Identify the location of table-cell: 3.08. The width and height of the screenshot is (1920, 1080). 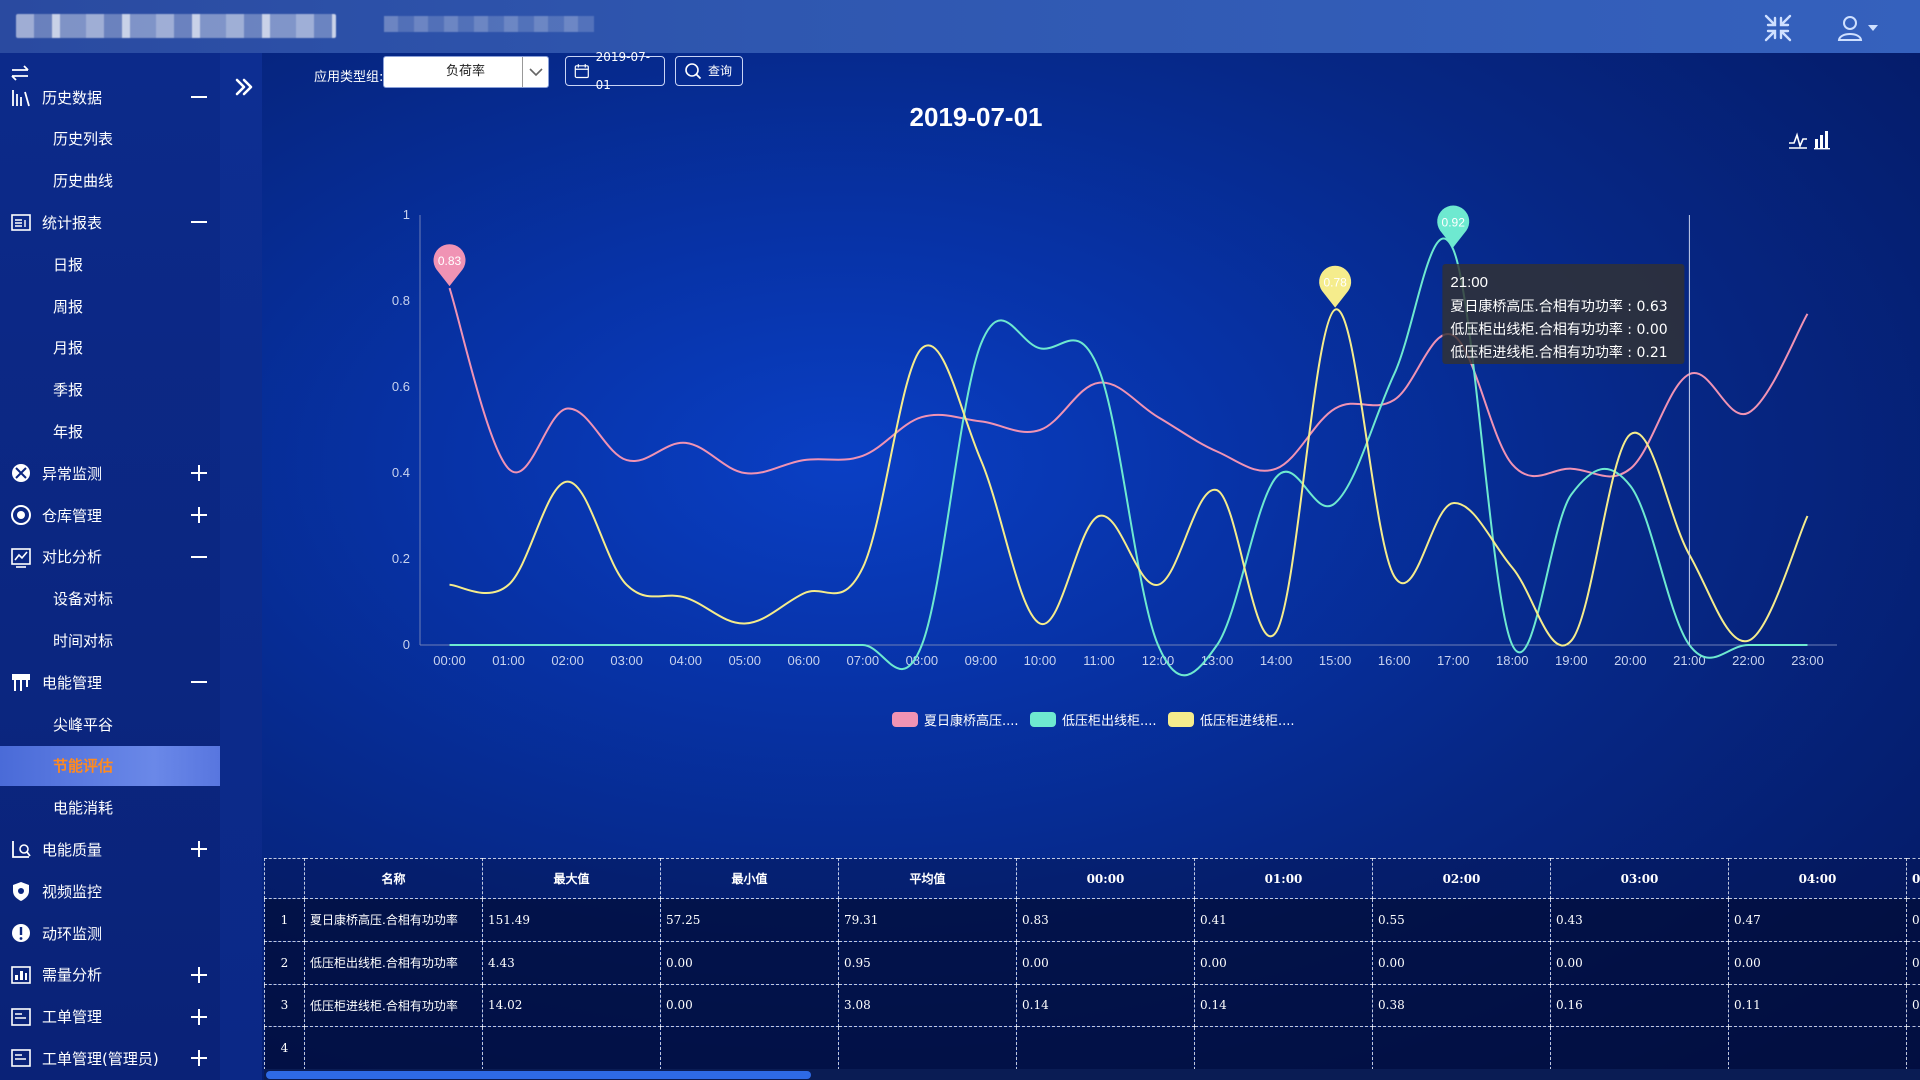
(927, 1005).